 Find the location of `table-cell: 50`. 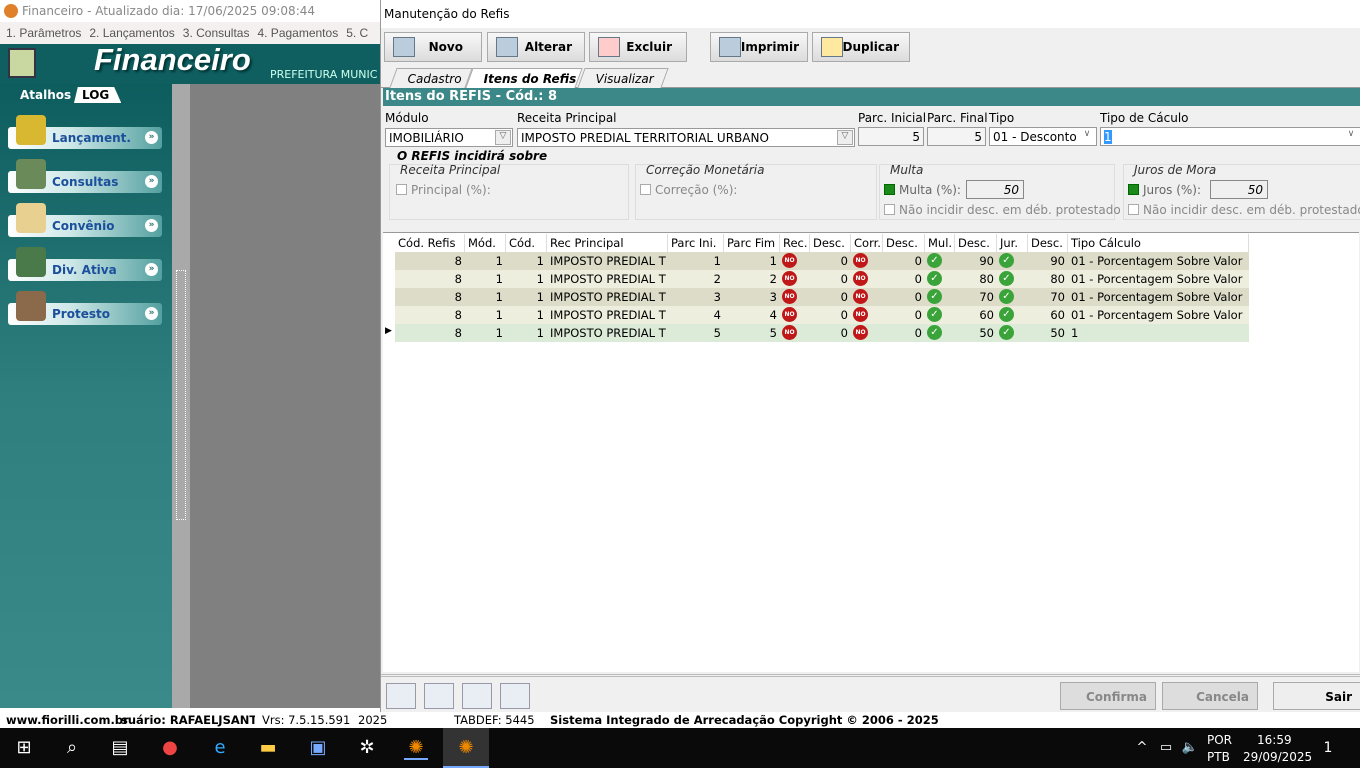

table-cell: 50 is located at coordinates (1057, 333).